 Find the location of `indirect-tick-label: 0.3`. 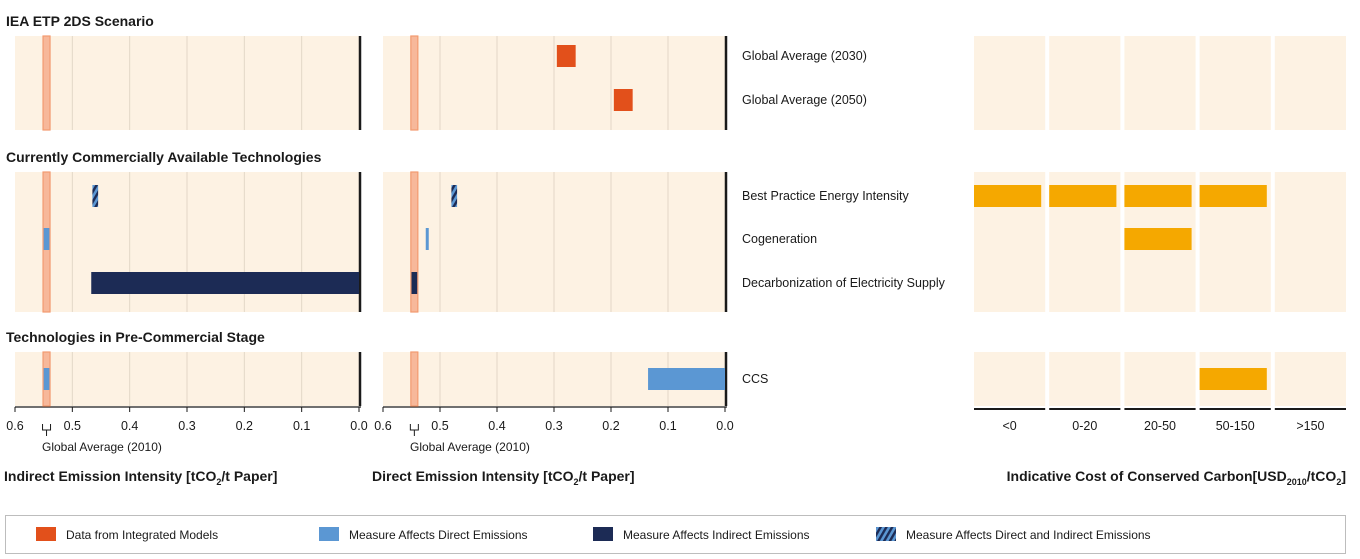

indirect-tick-label: 0.3 is located at coordinates (186, 426).